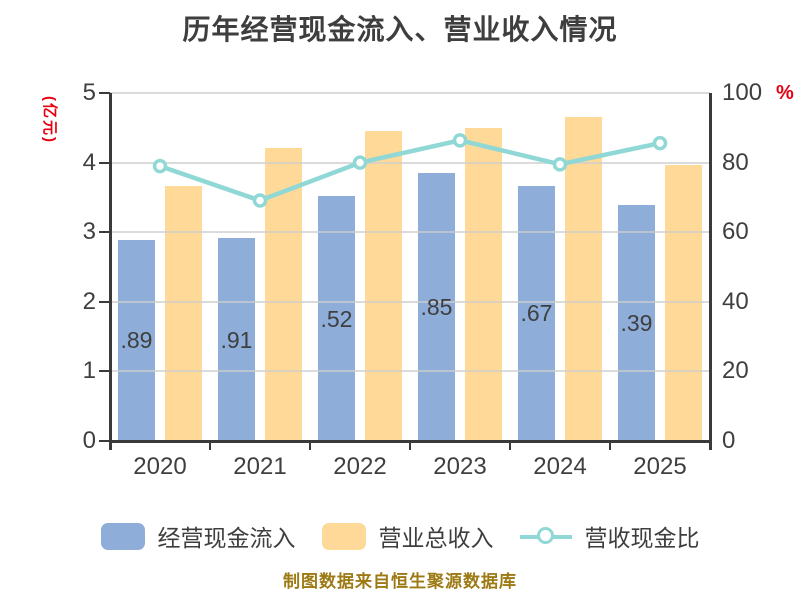 The height and width of the screenshot is (600, 800). I want to click on cash-inflow-bar-label: .85, so click(436, 307).